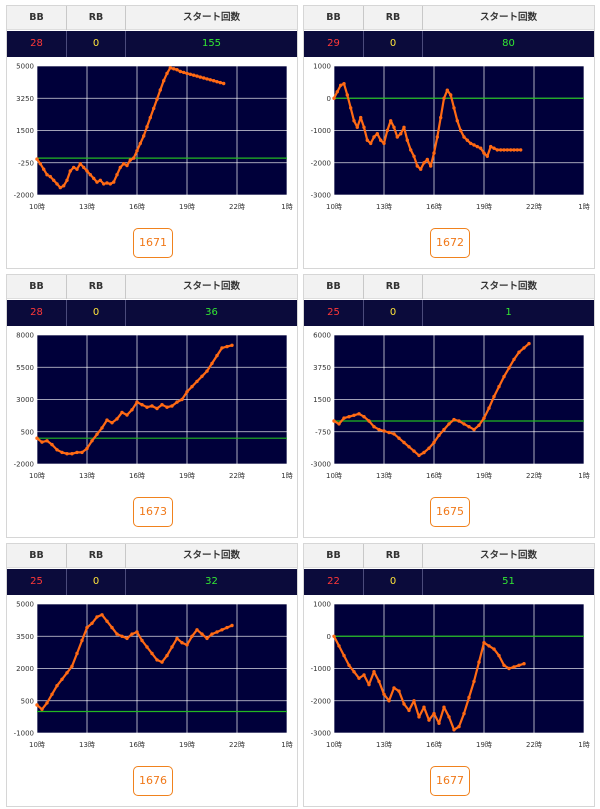  I want to click on machine-number-button: 1677, so click(450, 781).